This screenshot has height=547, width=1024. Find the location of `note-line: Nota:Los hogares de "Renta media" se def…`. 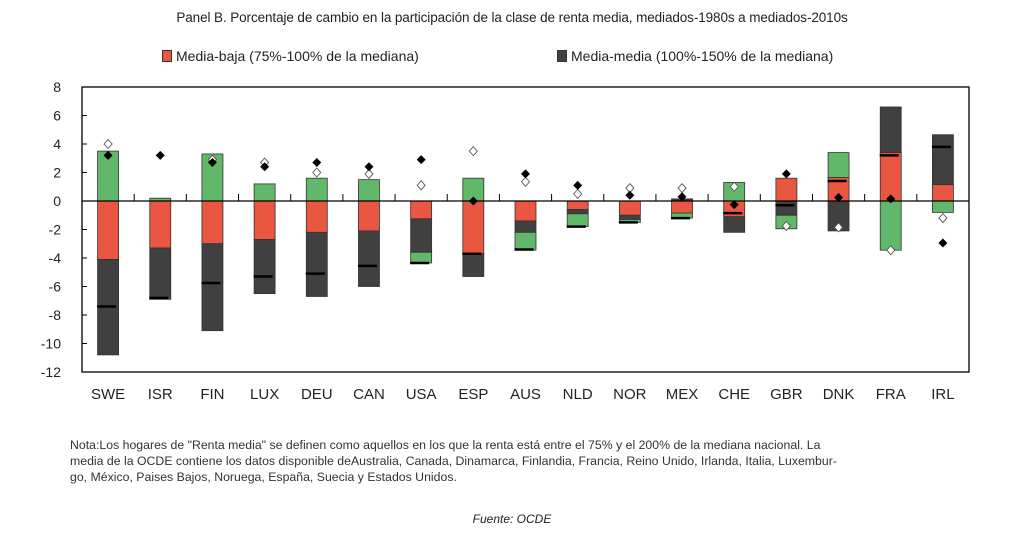

note-line: Nota:Los hogares de "Renta media" se def… is located at coordinates (445, 445).